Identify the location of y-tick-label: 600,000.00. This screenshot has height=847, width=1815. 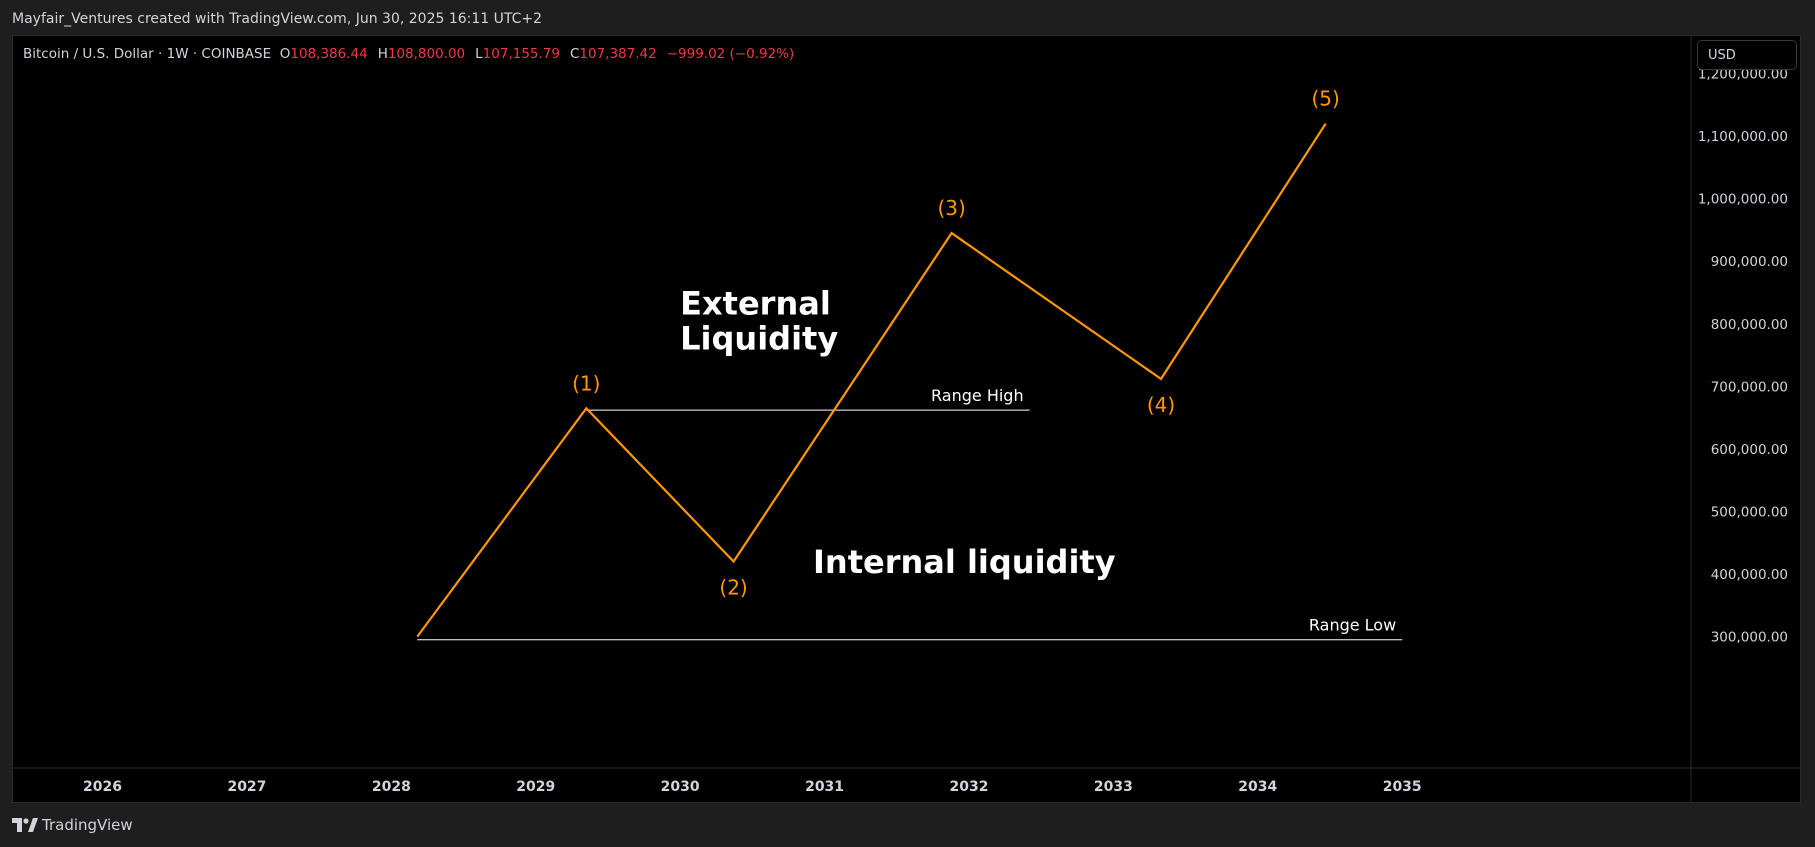
(1749, 450).